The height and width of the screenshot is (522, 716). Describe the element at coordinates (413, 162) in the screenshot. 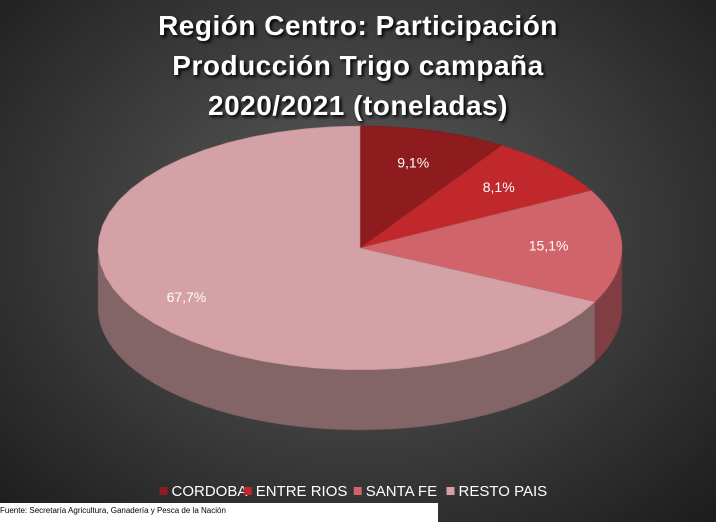

I see `data-label: 9,1%` at that location.